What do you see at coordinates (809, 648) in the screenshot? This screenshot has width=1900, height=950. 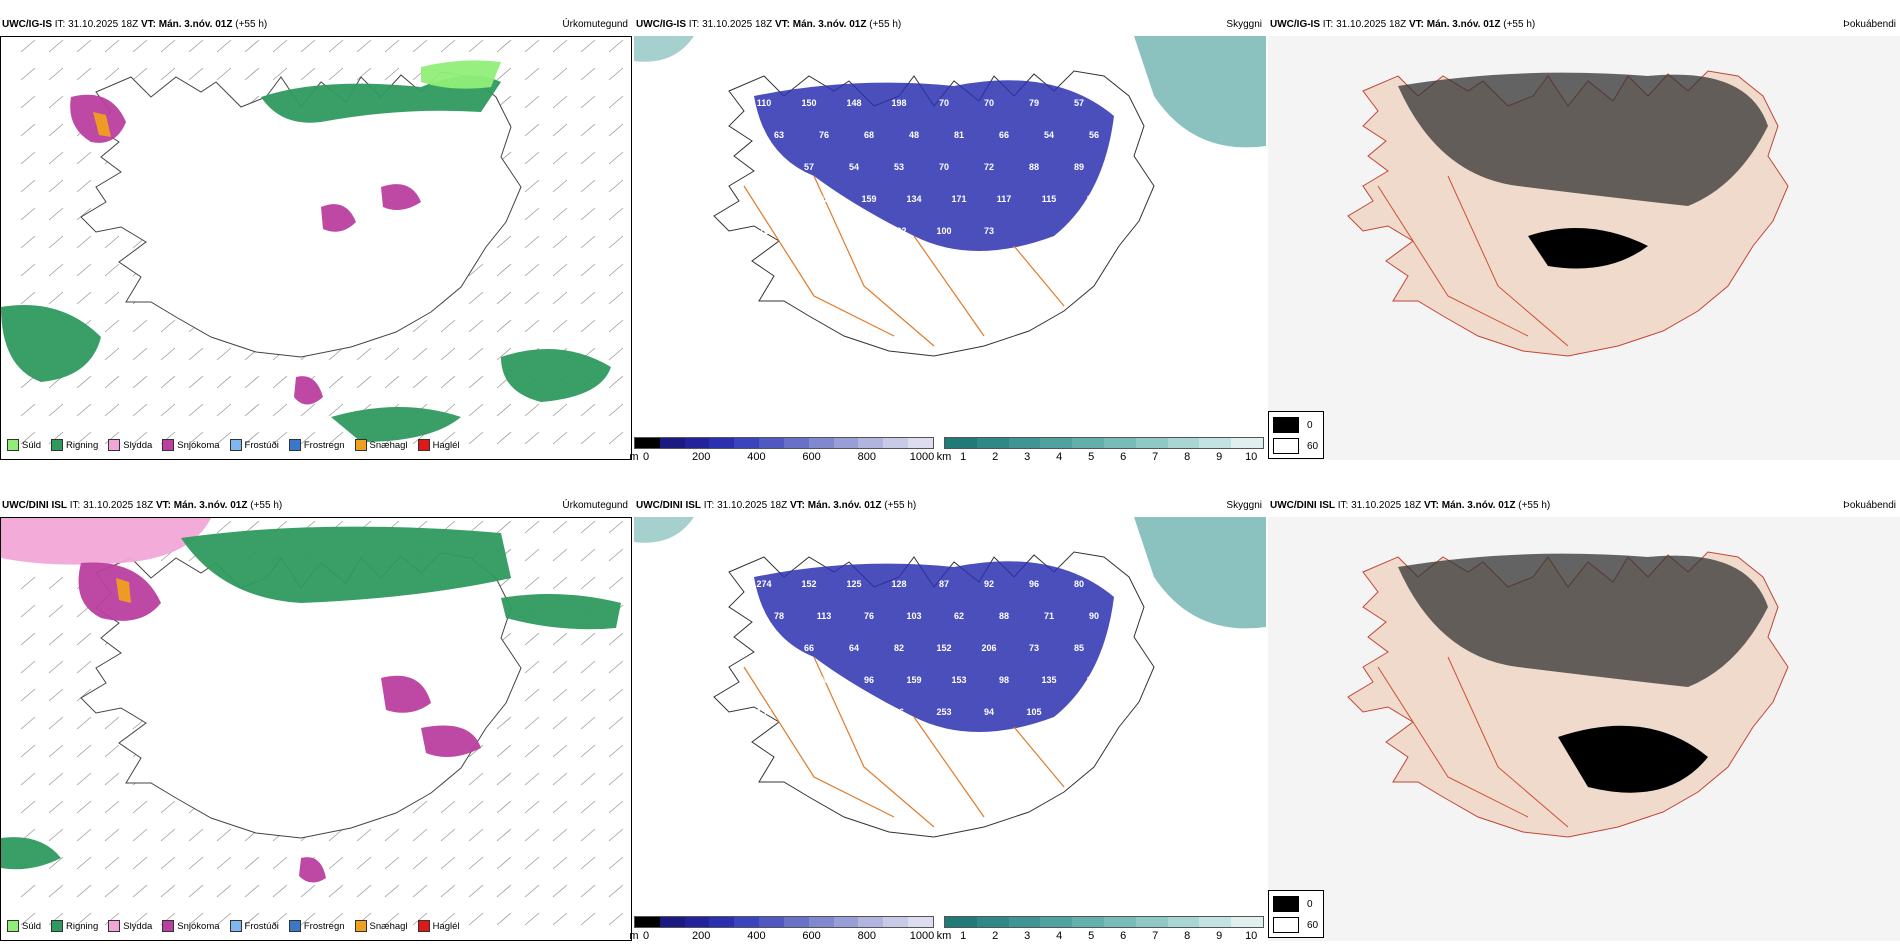 I see `ceiling-value: 66` at bounding box center [809, 648].